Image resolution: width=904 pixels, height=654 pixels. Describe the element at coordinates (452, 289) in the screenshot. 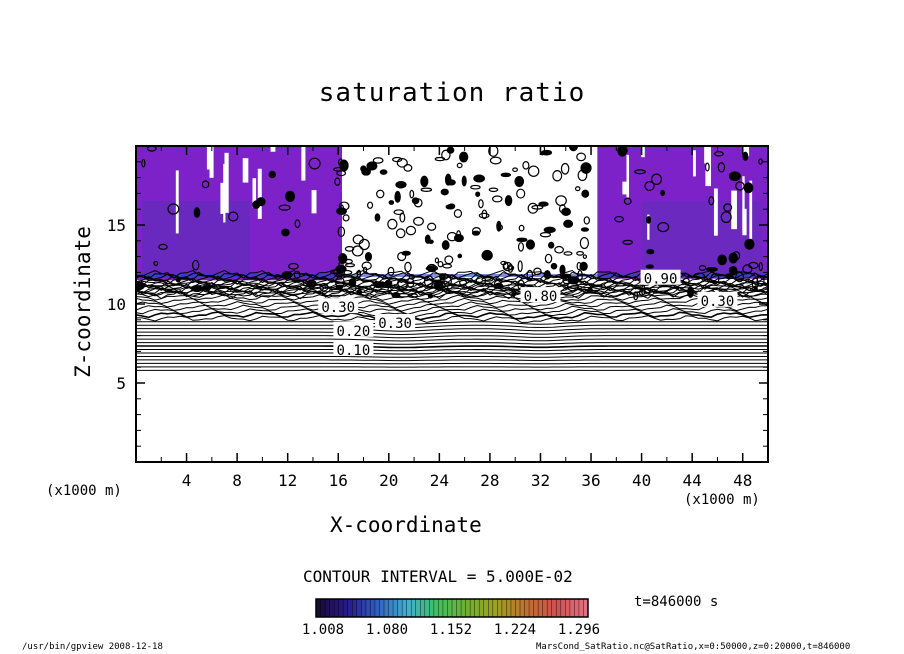

I see `contour-line-upper` at that location.